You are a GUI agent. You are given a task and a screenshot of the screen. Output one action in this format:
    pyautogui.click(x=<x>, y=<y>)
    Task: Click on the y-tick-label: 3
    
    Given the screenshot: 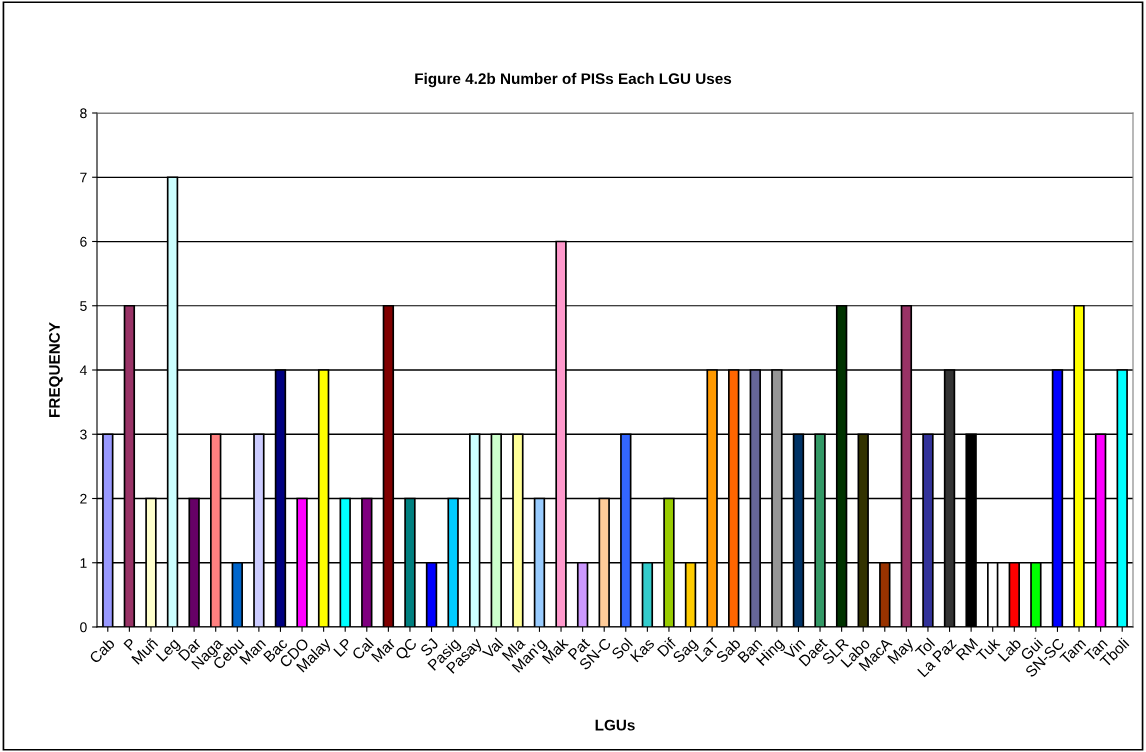 What is the action you would take?
    pyautogui.click(x=83, y=434)
    